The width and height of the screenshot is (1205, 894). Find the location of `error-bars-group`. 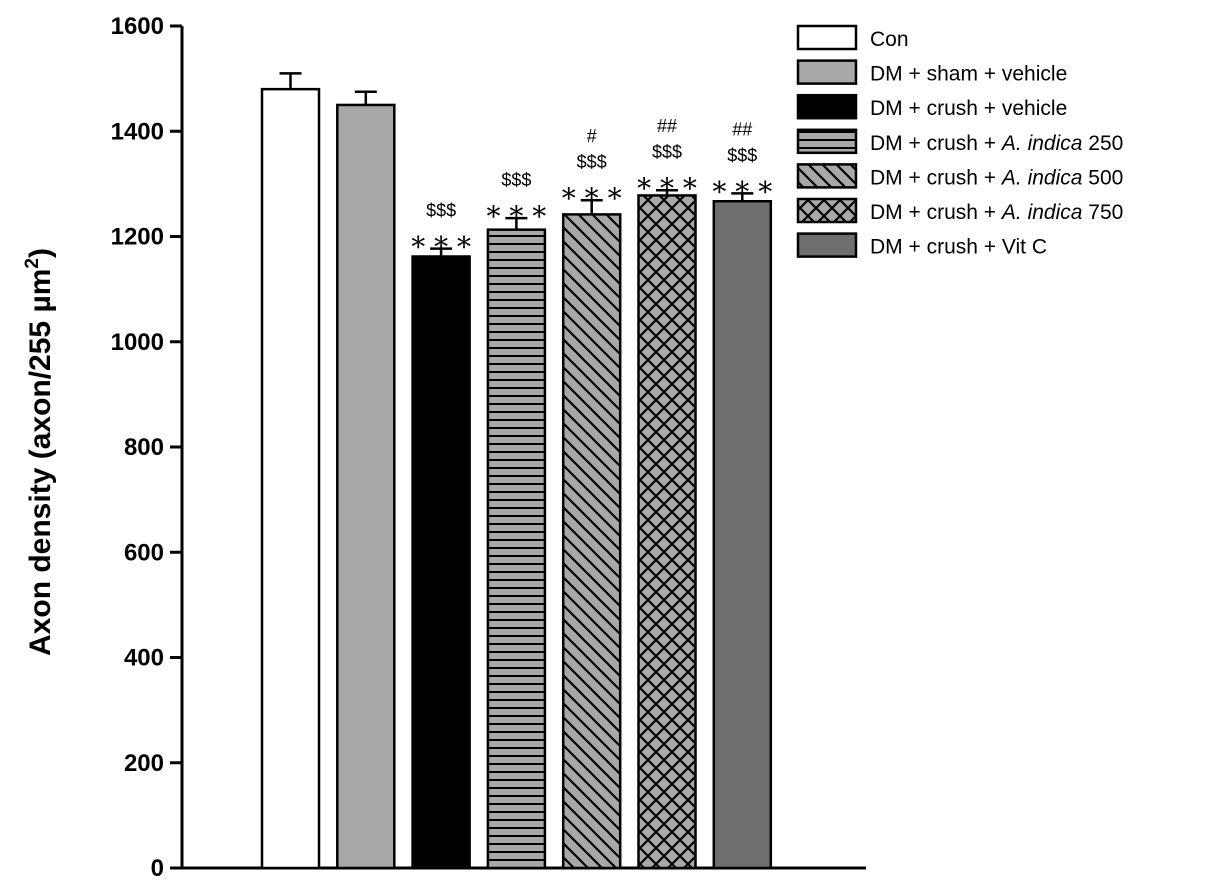

error-bars-group is located at coordinates (516, 164).